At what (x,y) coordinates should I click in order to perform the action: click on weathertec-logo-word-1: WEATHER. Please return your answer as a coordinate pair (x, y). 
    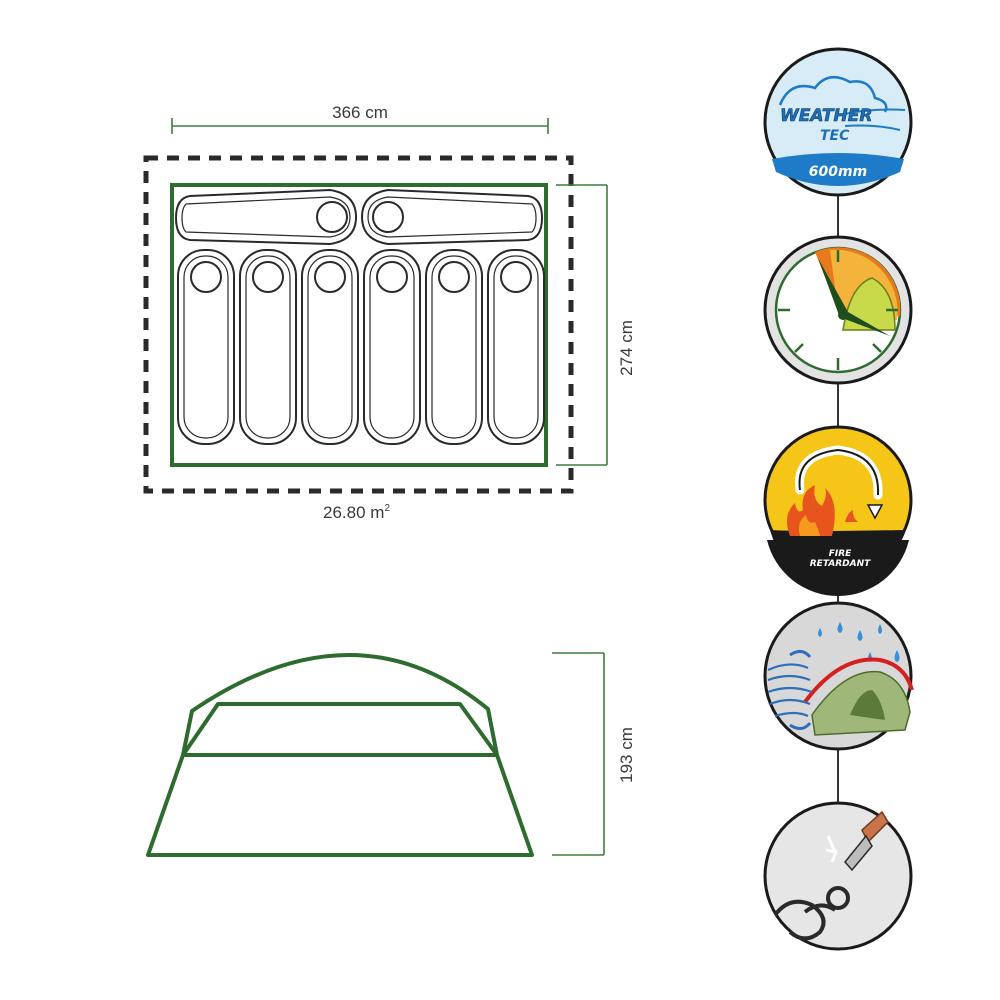
    Looking at the image, I should click on (826, 116).